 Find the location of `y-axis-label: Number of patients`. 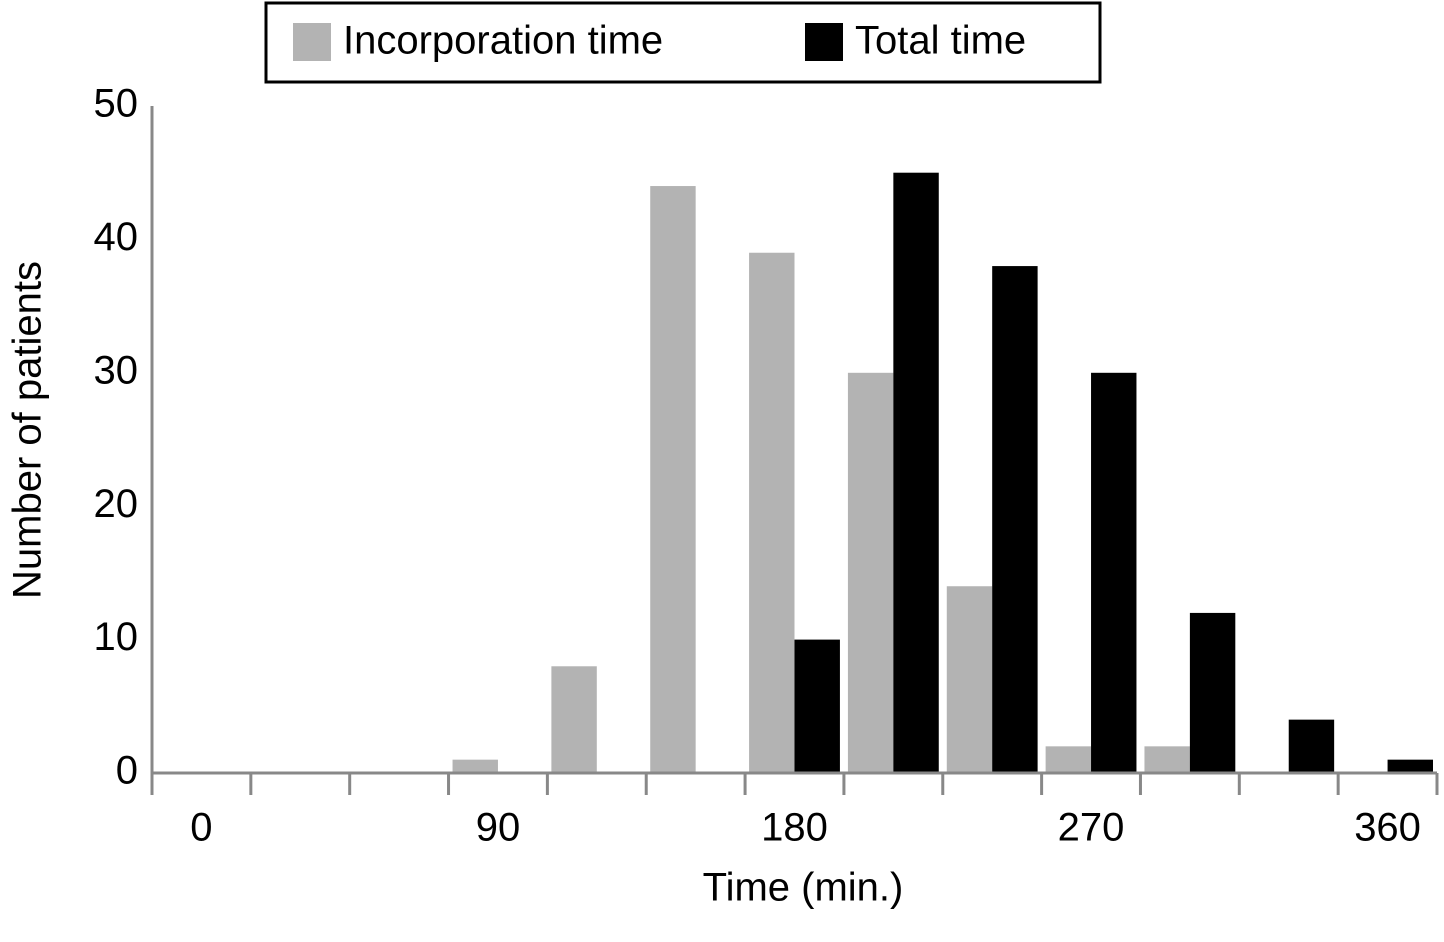

y-axis-label: Number of patients is located at coordinates (28, 430).